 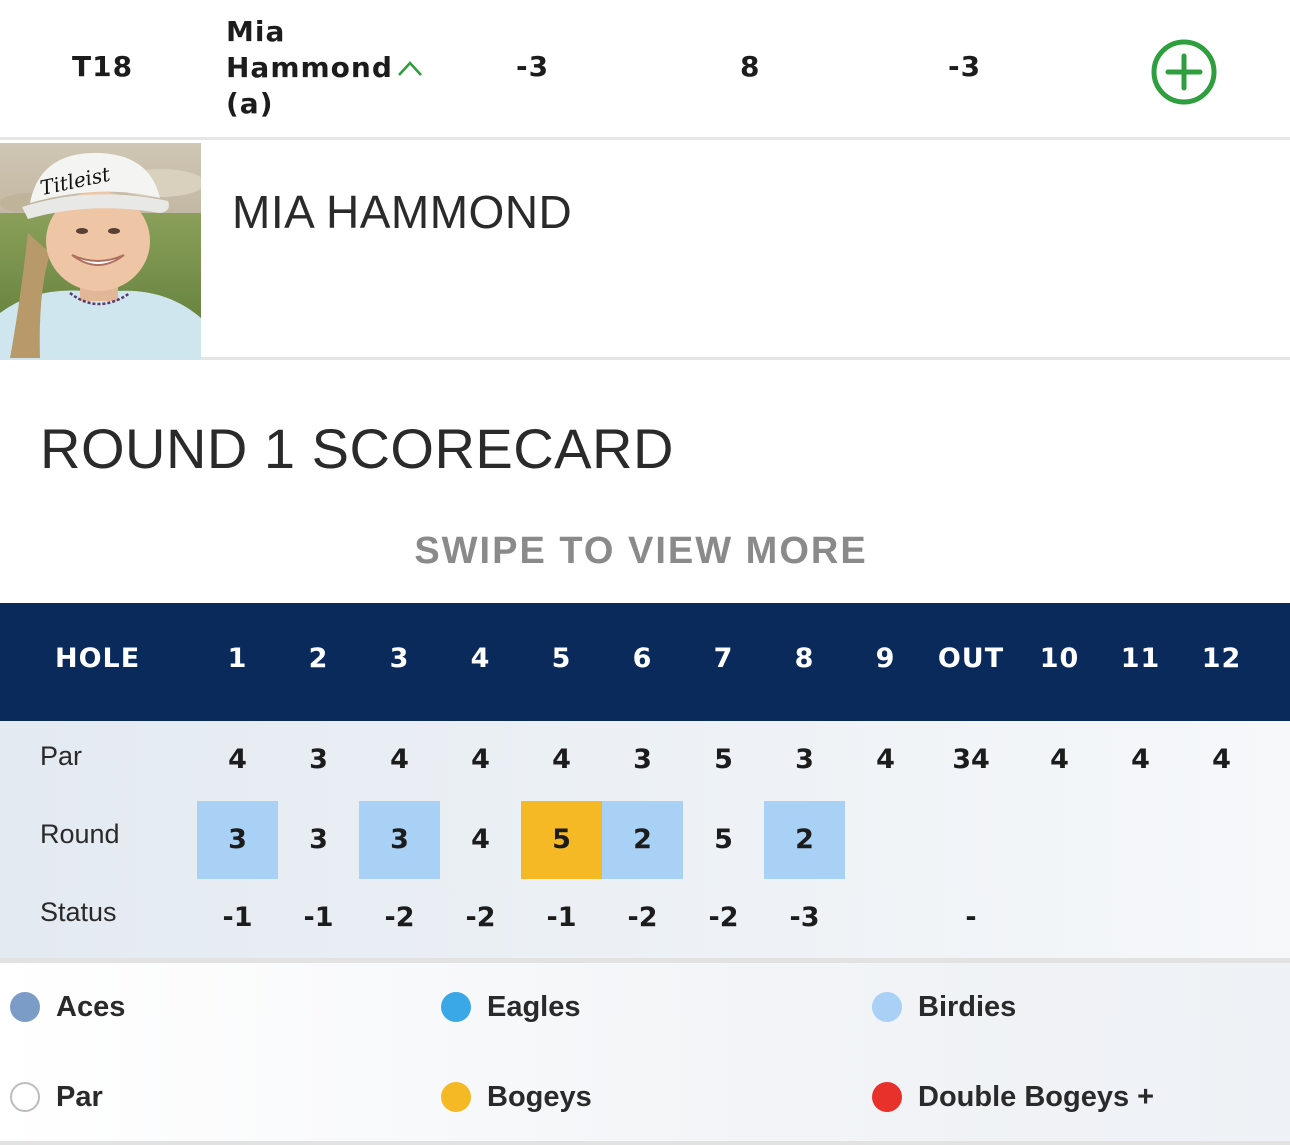 I want to click on status-cell-out: -, so click(x=971, y=917).